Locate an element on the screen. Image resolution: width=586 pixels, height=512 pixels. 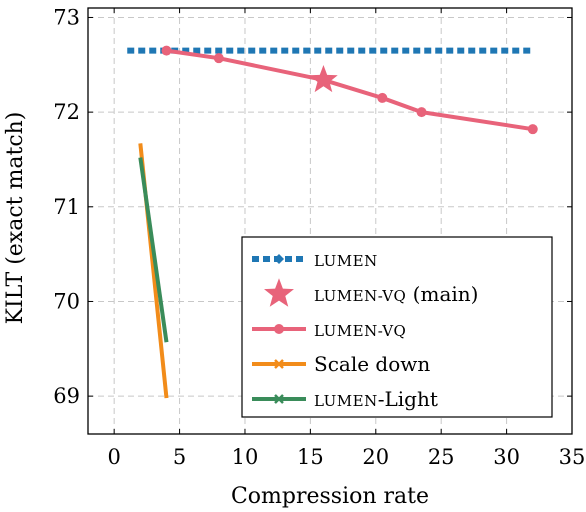
x-tick-label: 5 is located at coordinates (179, 457).